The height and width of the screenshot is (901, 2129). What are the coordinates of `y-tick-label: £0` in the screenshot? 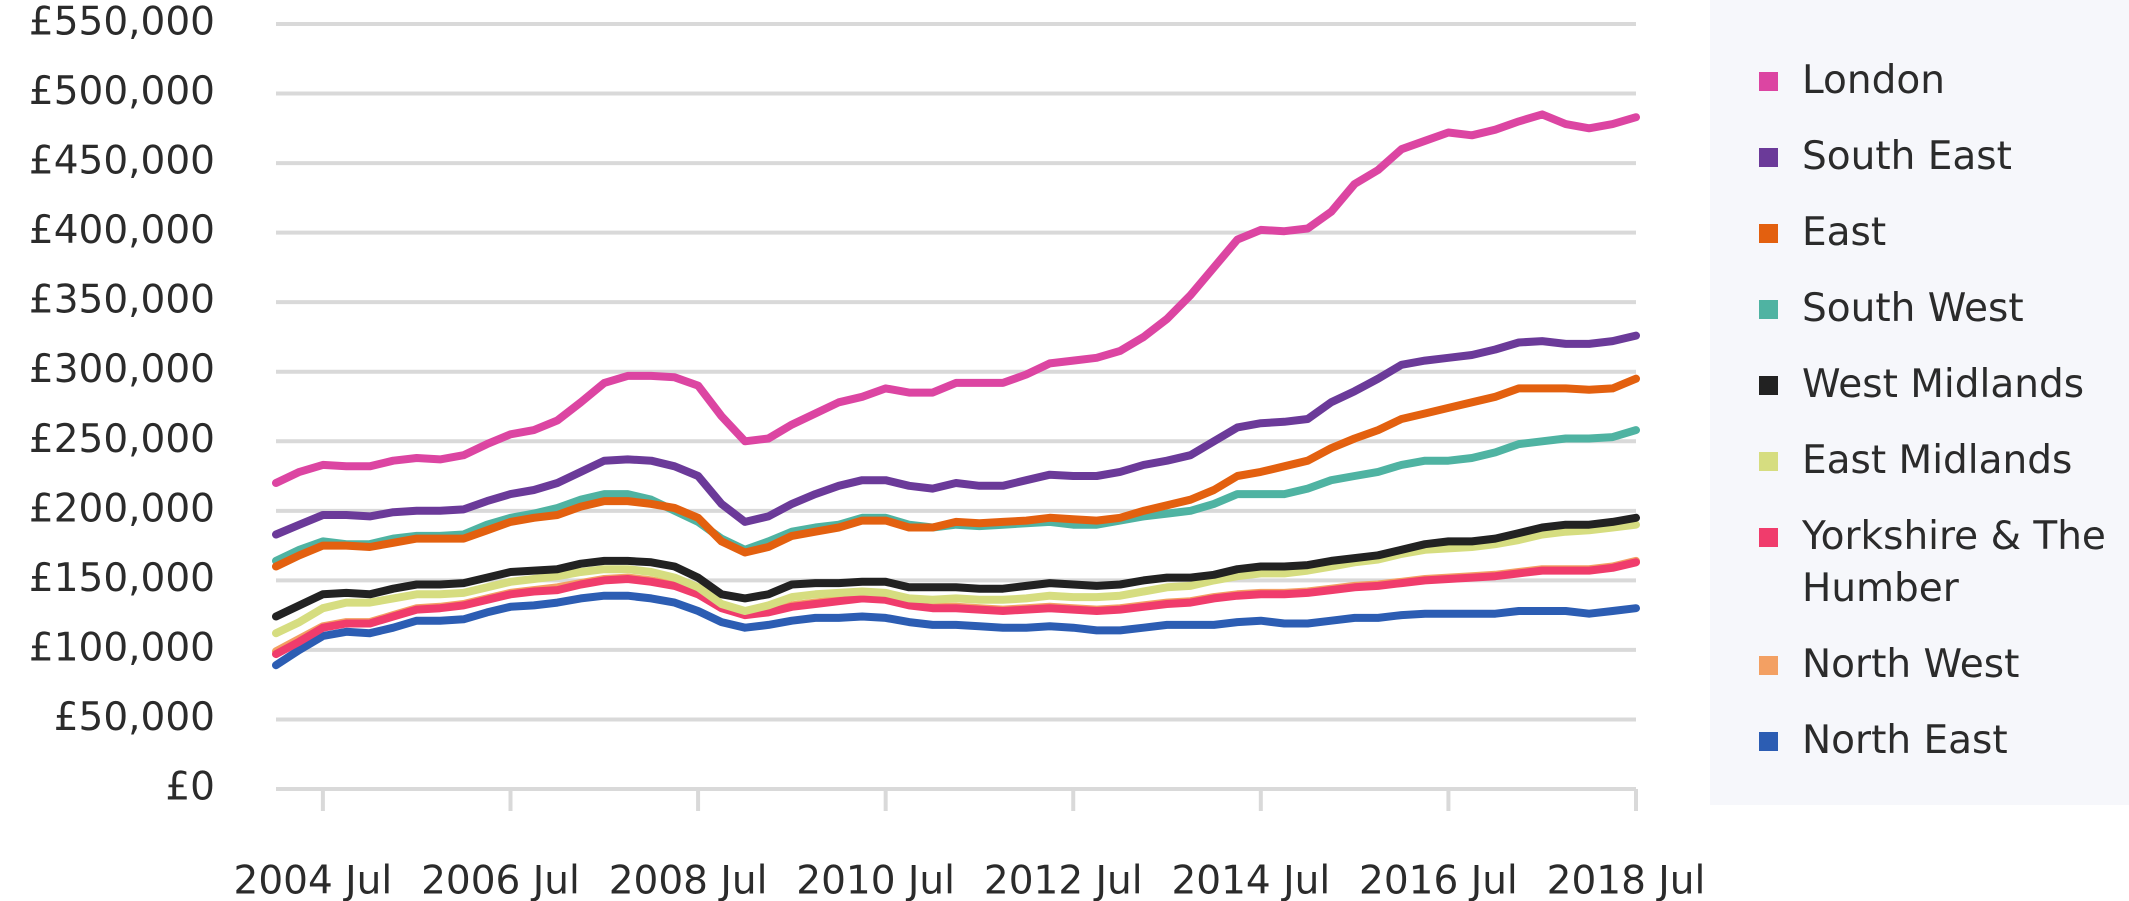 It's located at (190, 787).